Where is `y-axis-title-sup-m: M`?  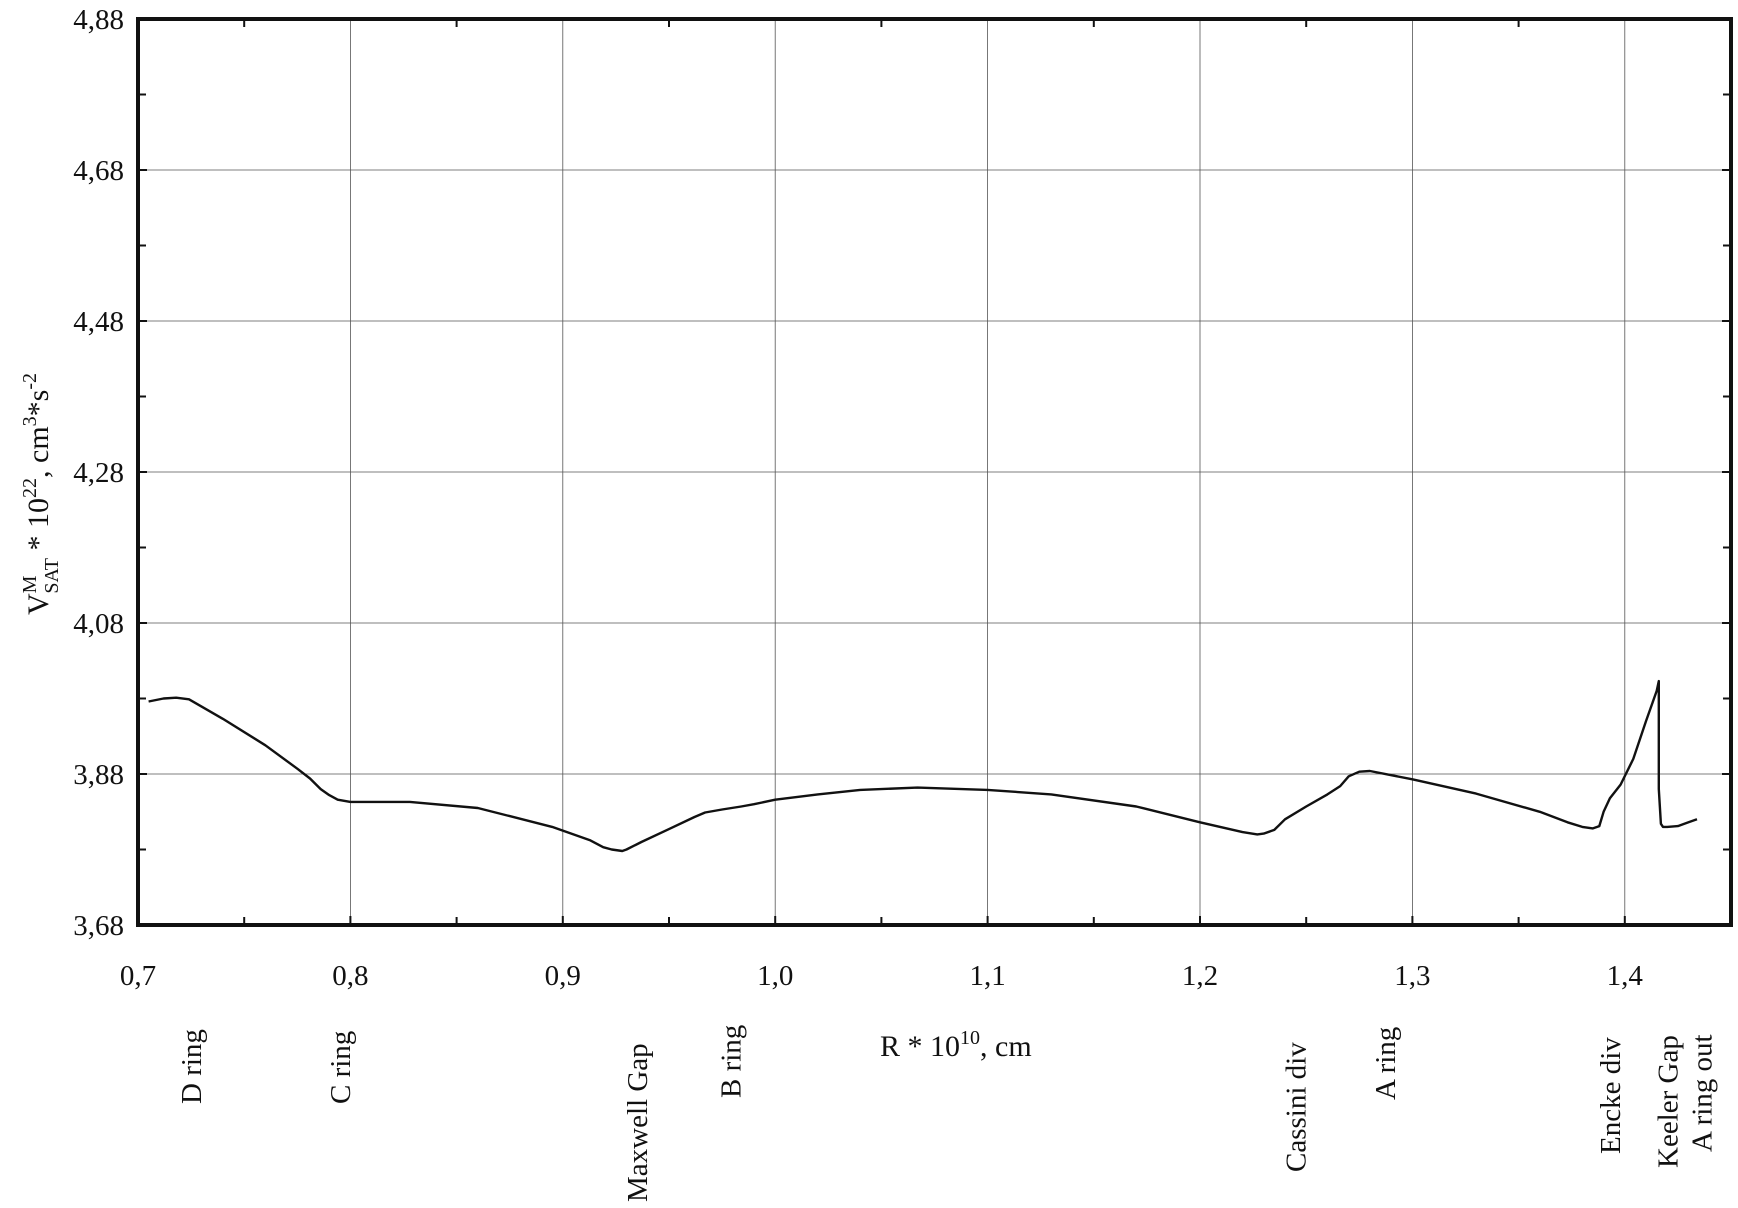
y-axis-title-sup-m: M is located at coordinates (30, 584).